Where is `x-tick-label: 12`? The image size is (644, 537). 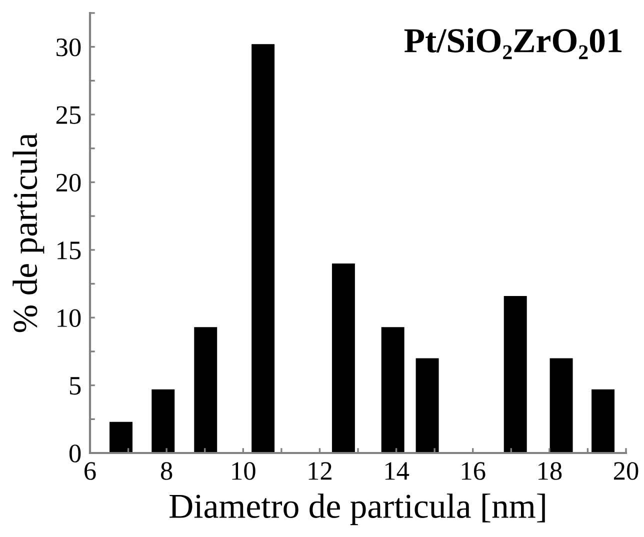 x-tick-label: 12 is located at coordinates (320, 471).